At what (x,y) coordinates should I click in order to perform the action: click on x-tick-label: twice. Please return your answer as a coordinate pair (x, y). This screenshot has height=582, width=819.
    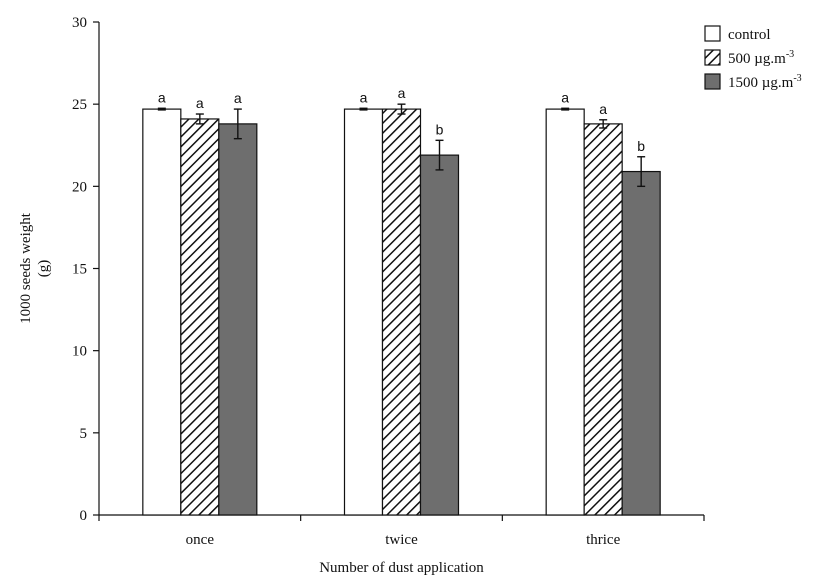
    Looking at the image, I should click on (401, 540).